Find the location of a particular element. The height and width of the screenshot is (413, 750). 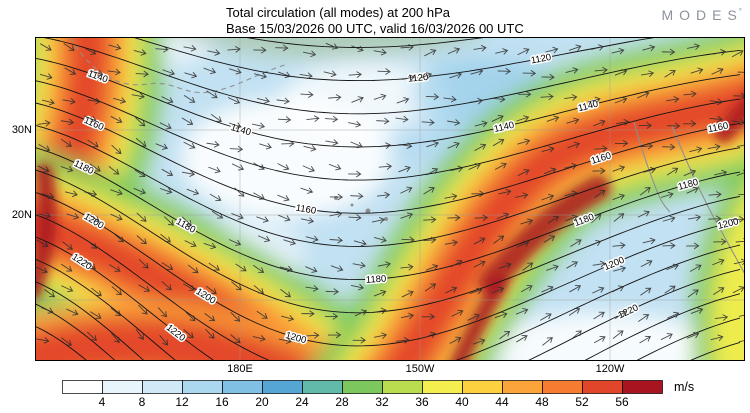

colorbar-tick-label: 52 is located at coordinates (582, 401).